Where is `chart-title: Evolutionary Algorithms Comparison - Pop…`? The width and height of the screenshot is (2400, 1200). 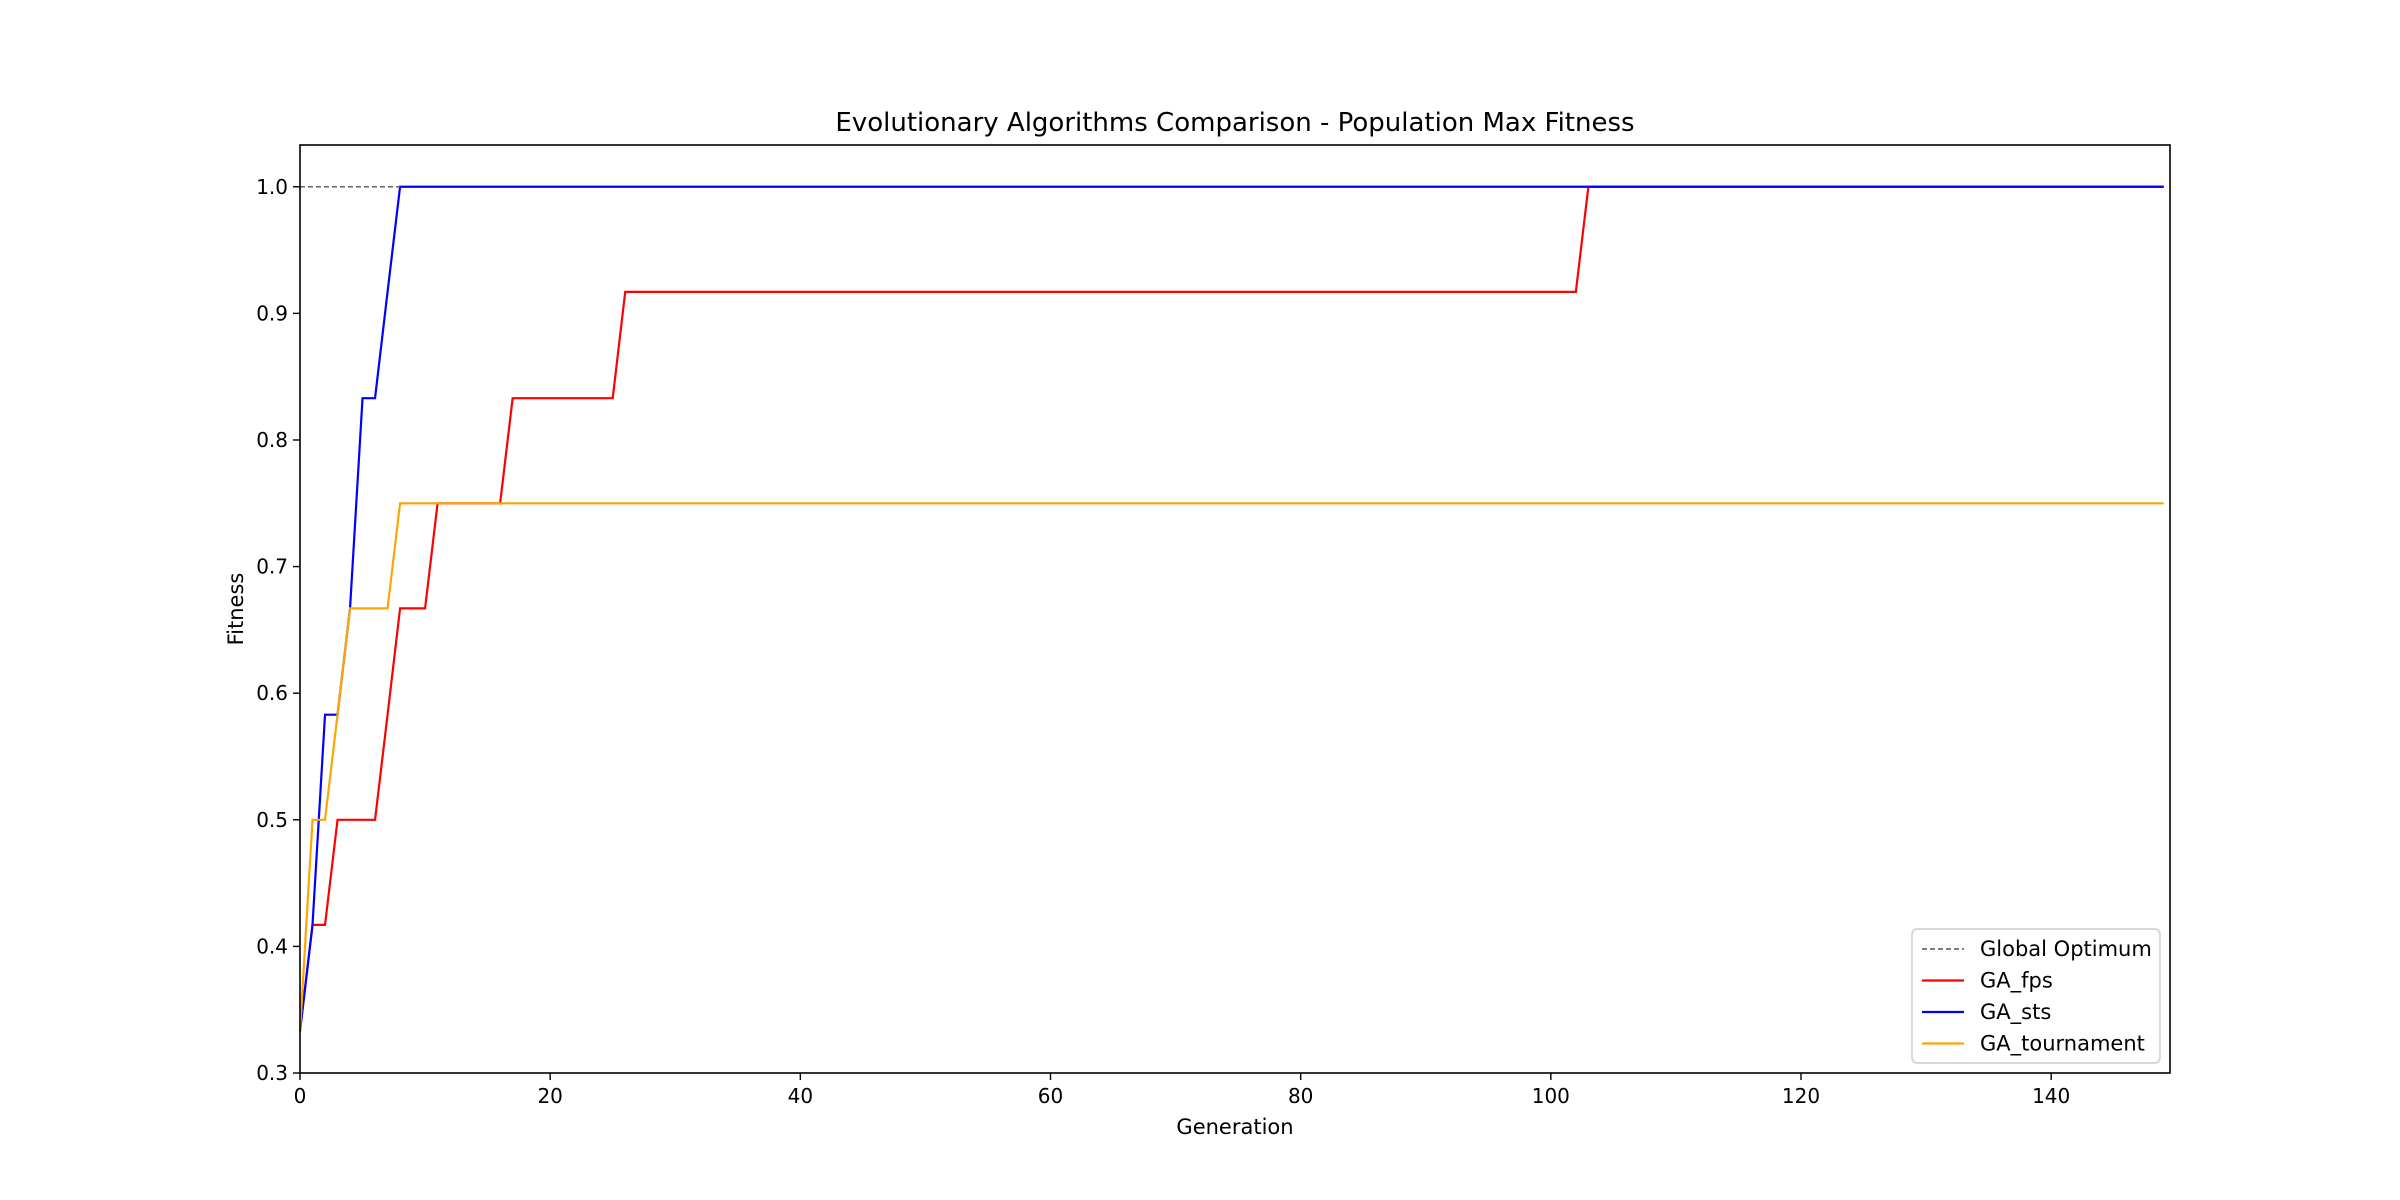
chart-title: Evolutionary Algorithms Comparison - Pop… is located at coordinates (1234, 123).